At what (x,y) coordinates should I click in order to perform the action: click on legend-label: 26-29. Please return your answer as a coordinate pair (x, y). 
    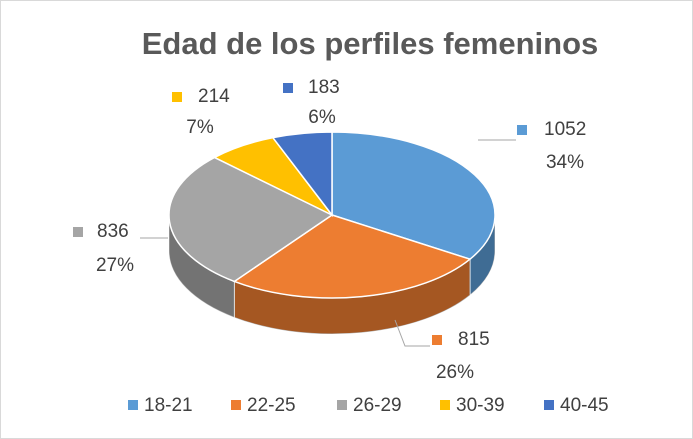
    Looking at the image, I should click on (377, 405).